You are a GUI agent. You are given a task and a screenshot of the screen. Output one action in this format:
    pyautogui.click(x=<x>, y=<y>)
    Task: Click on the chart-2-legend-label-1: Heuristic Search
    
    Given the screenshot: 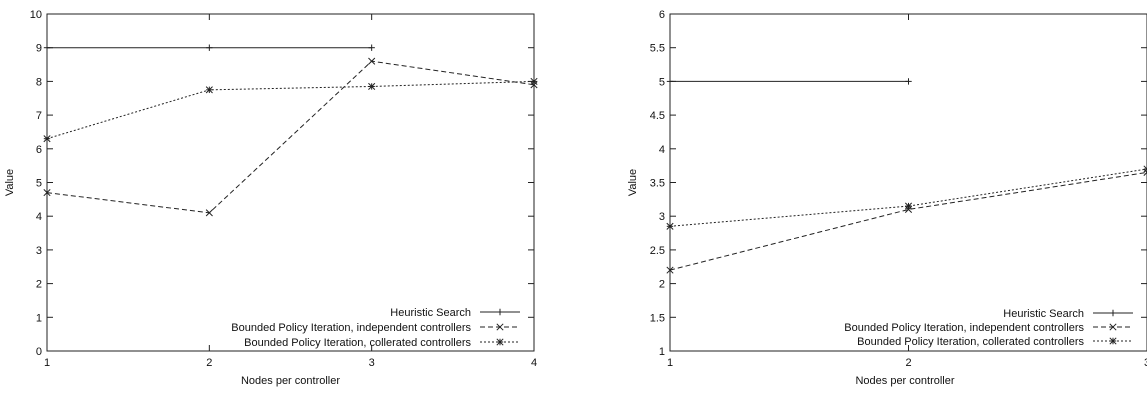 What is the action you would take?
    pyautogui.click(x=1043, y=314)
    